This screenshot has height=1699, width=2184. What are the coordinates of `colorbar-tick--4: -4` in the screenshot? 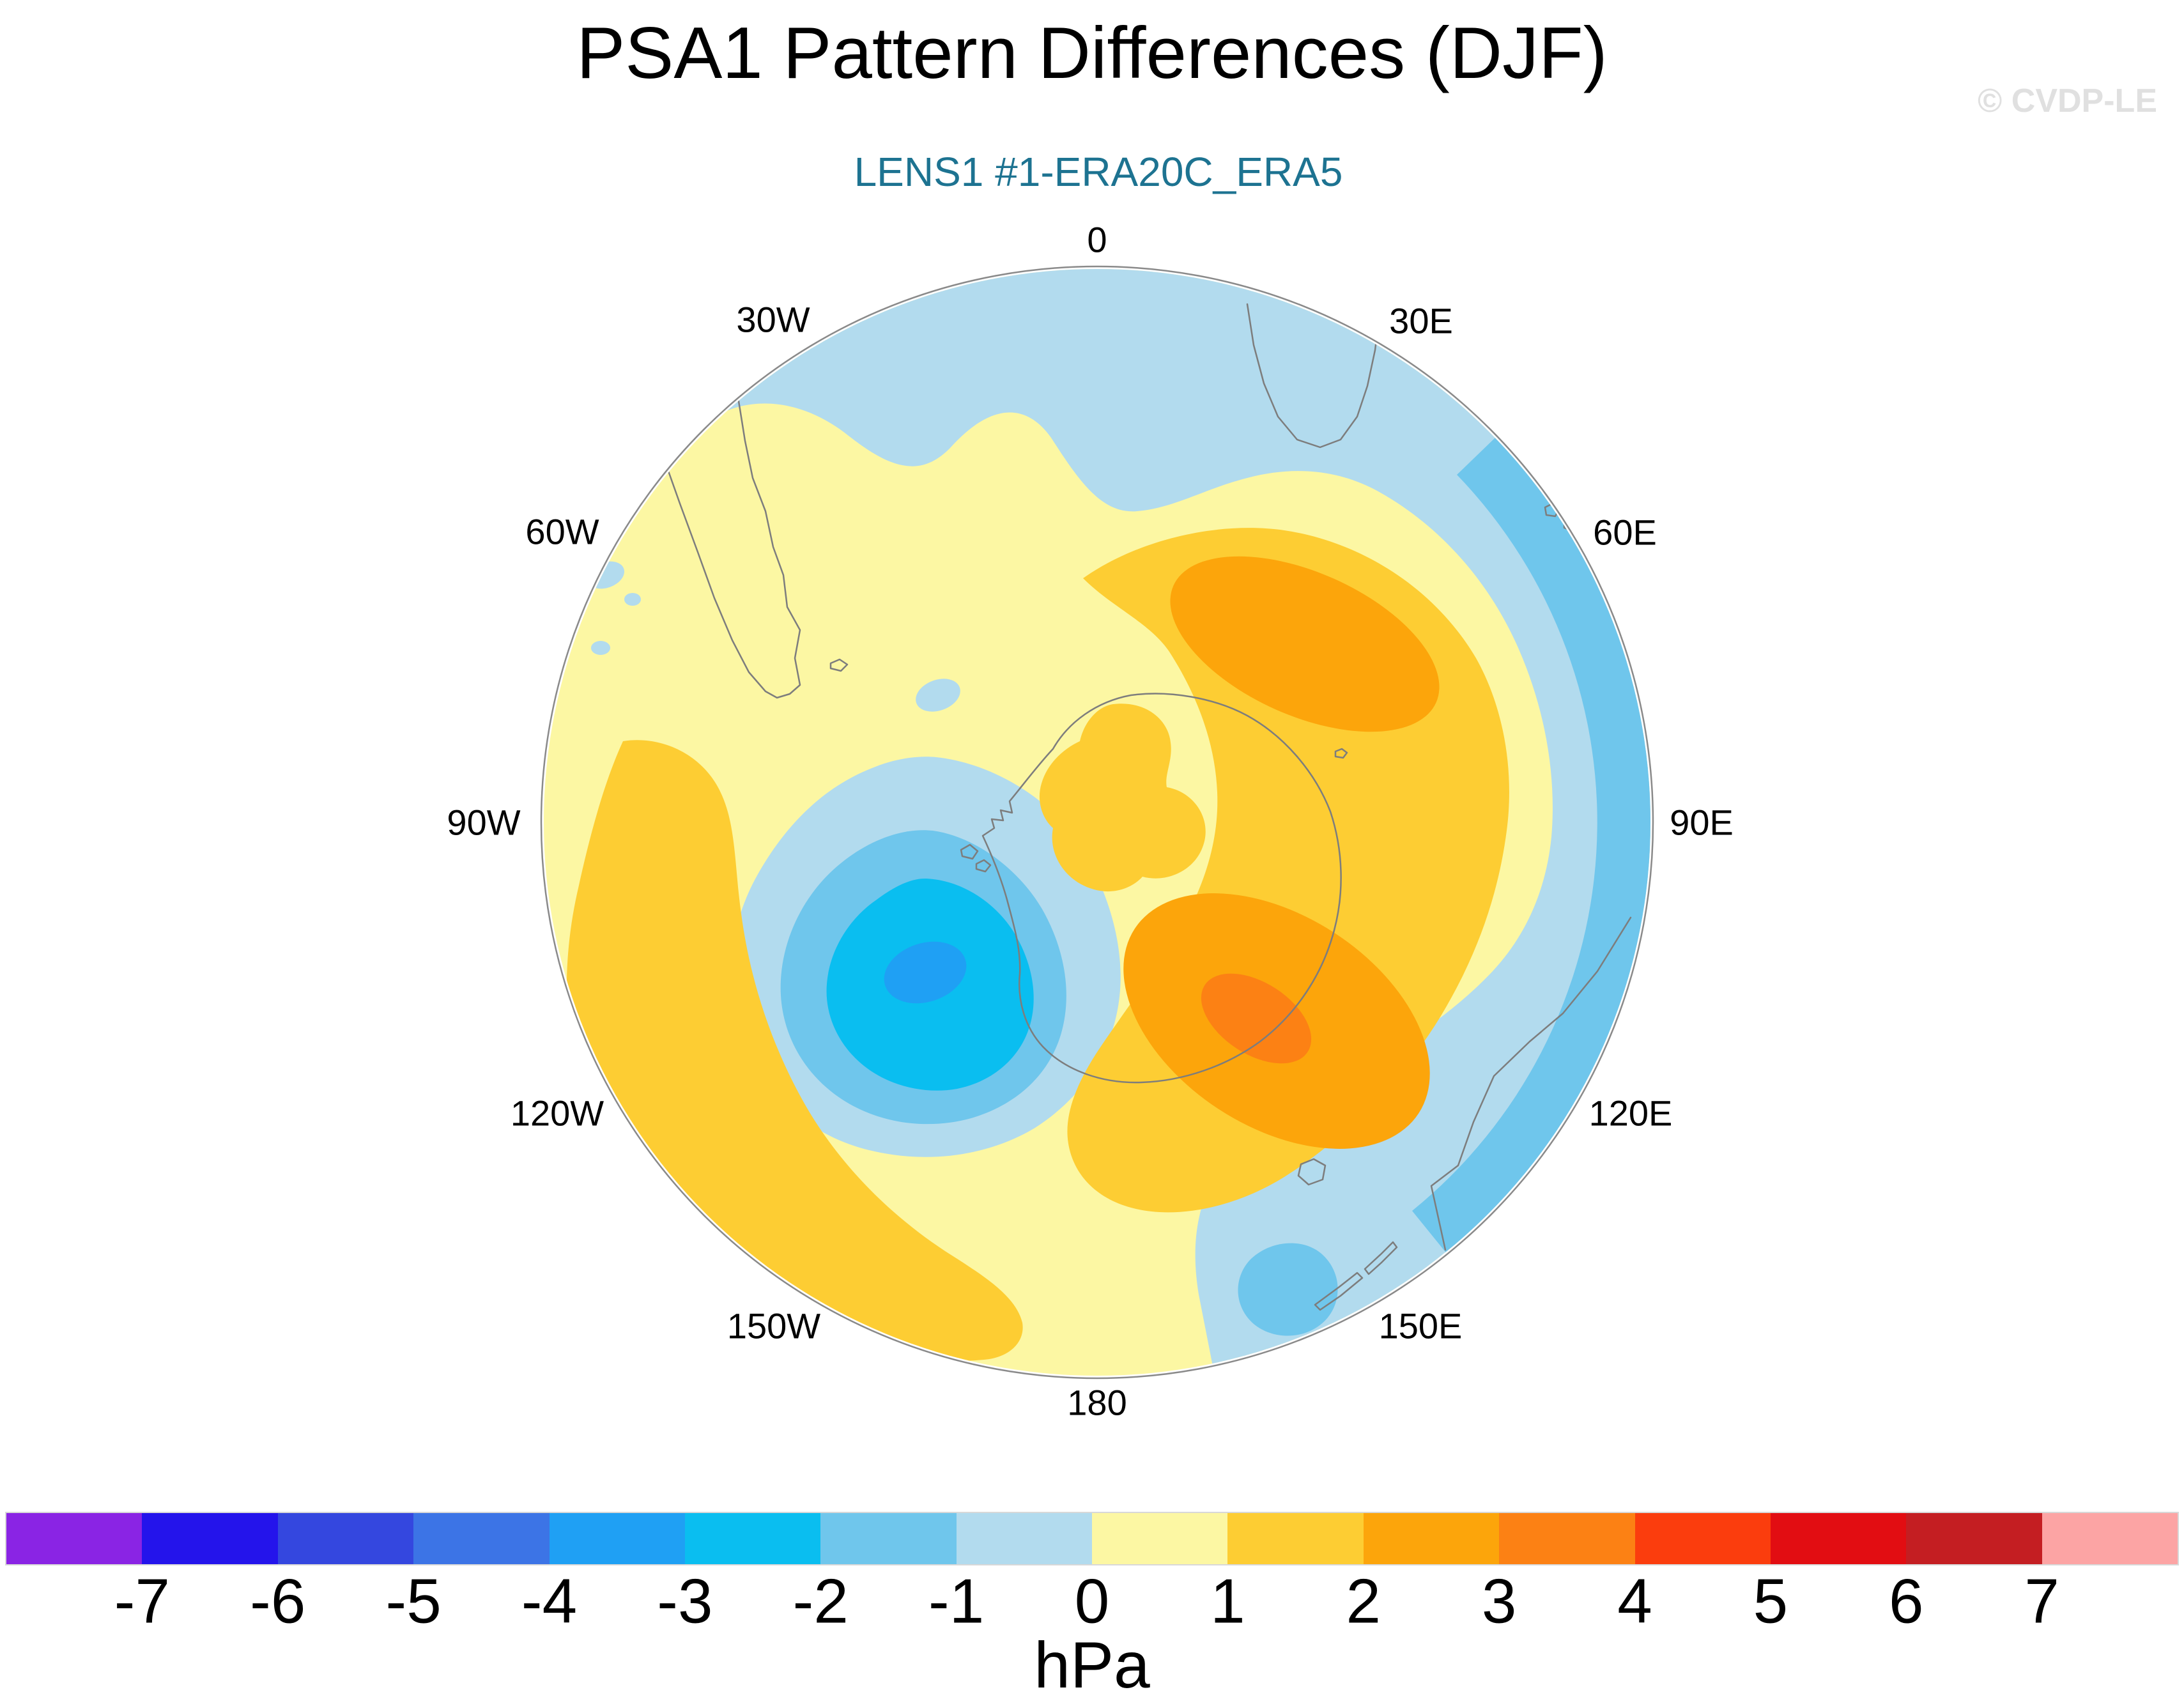 It's located at (549, 1600).